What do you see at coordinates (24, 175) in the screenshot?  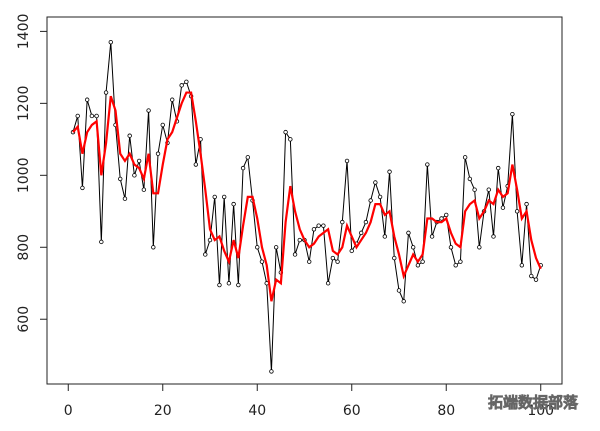 I see `y-tick-label: 1000` at bounding box center [24, 175].